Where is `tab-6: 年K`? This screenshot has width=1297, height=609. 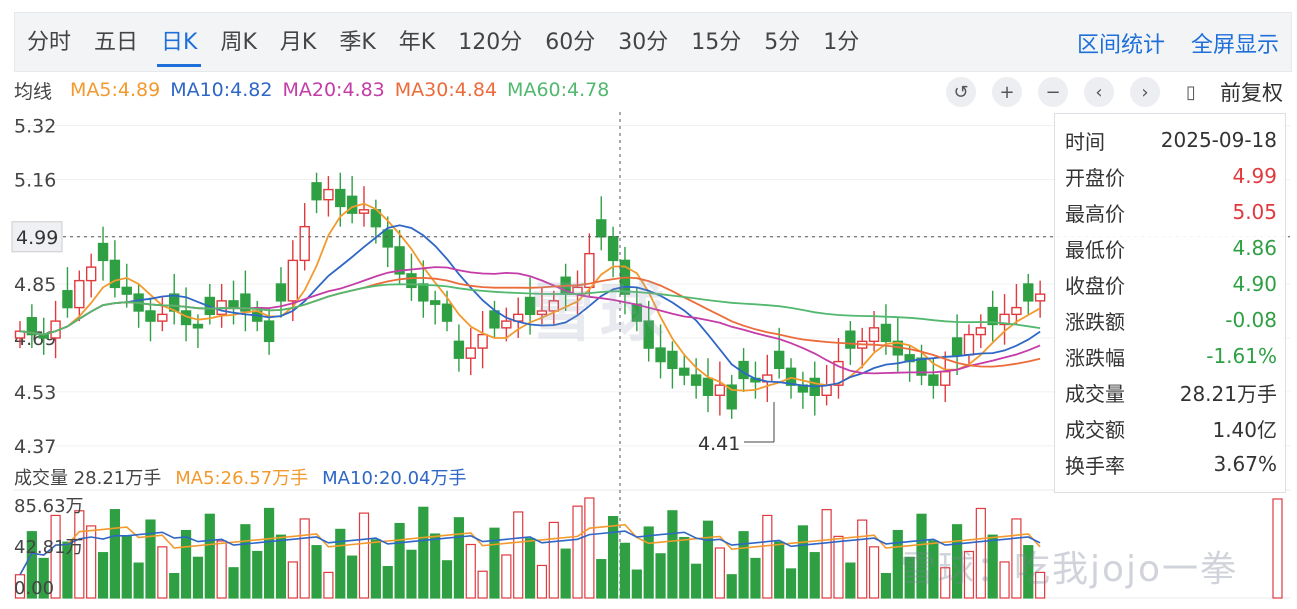
tab-6: 年K is located at coordinates (417, 42).